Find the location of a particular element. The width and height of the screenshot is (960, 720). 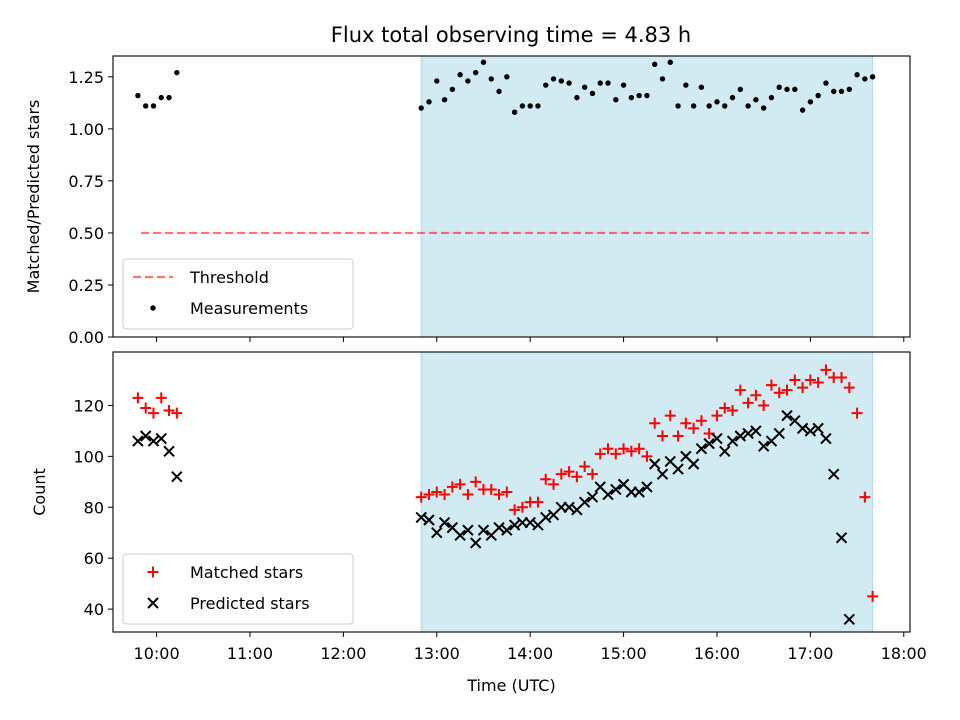

x-tick-label: 10:00 is located at coordinates (157, 653).